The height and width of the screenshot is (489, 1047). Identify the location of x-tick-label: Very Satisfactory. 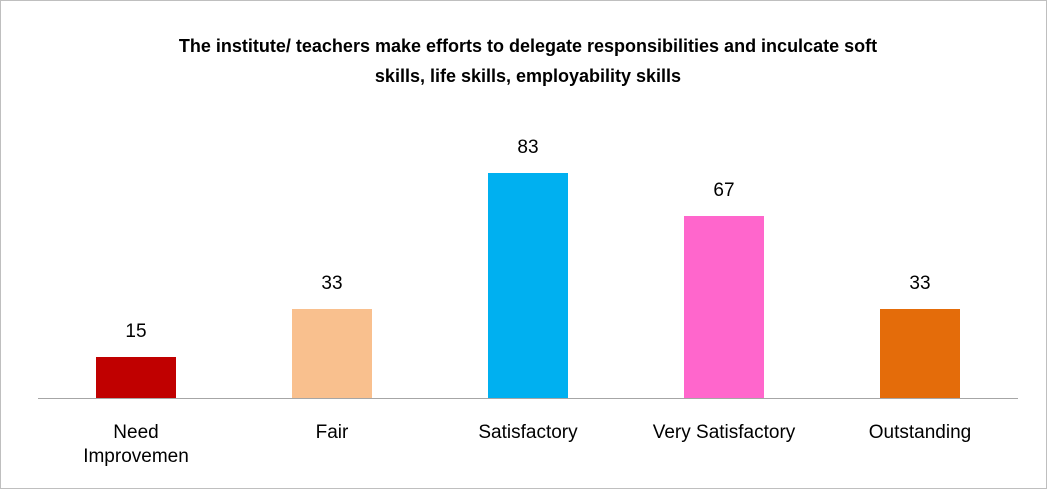
(724, 432).